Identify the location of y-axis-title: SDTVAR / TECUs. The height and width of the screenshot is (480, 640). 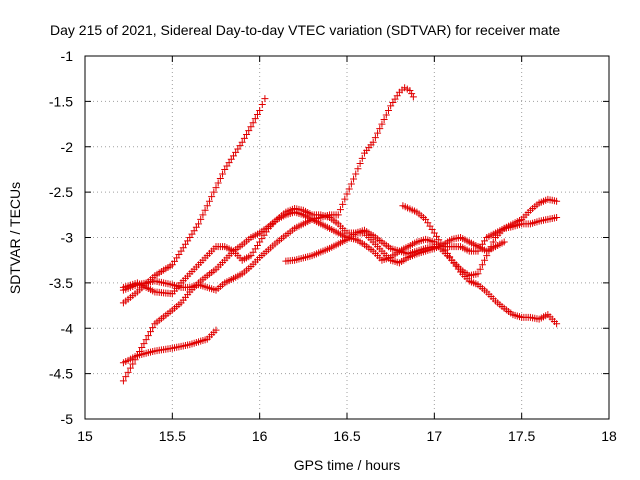
(15, 238).